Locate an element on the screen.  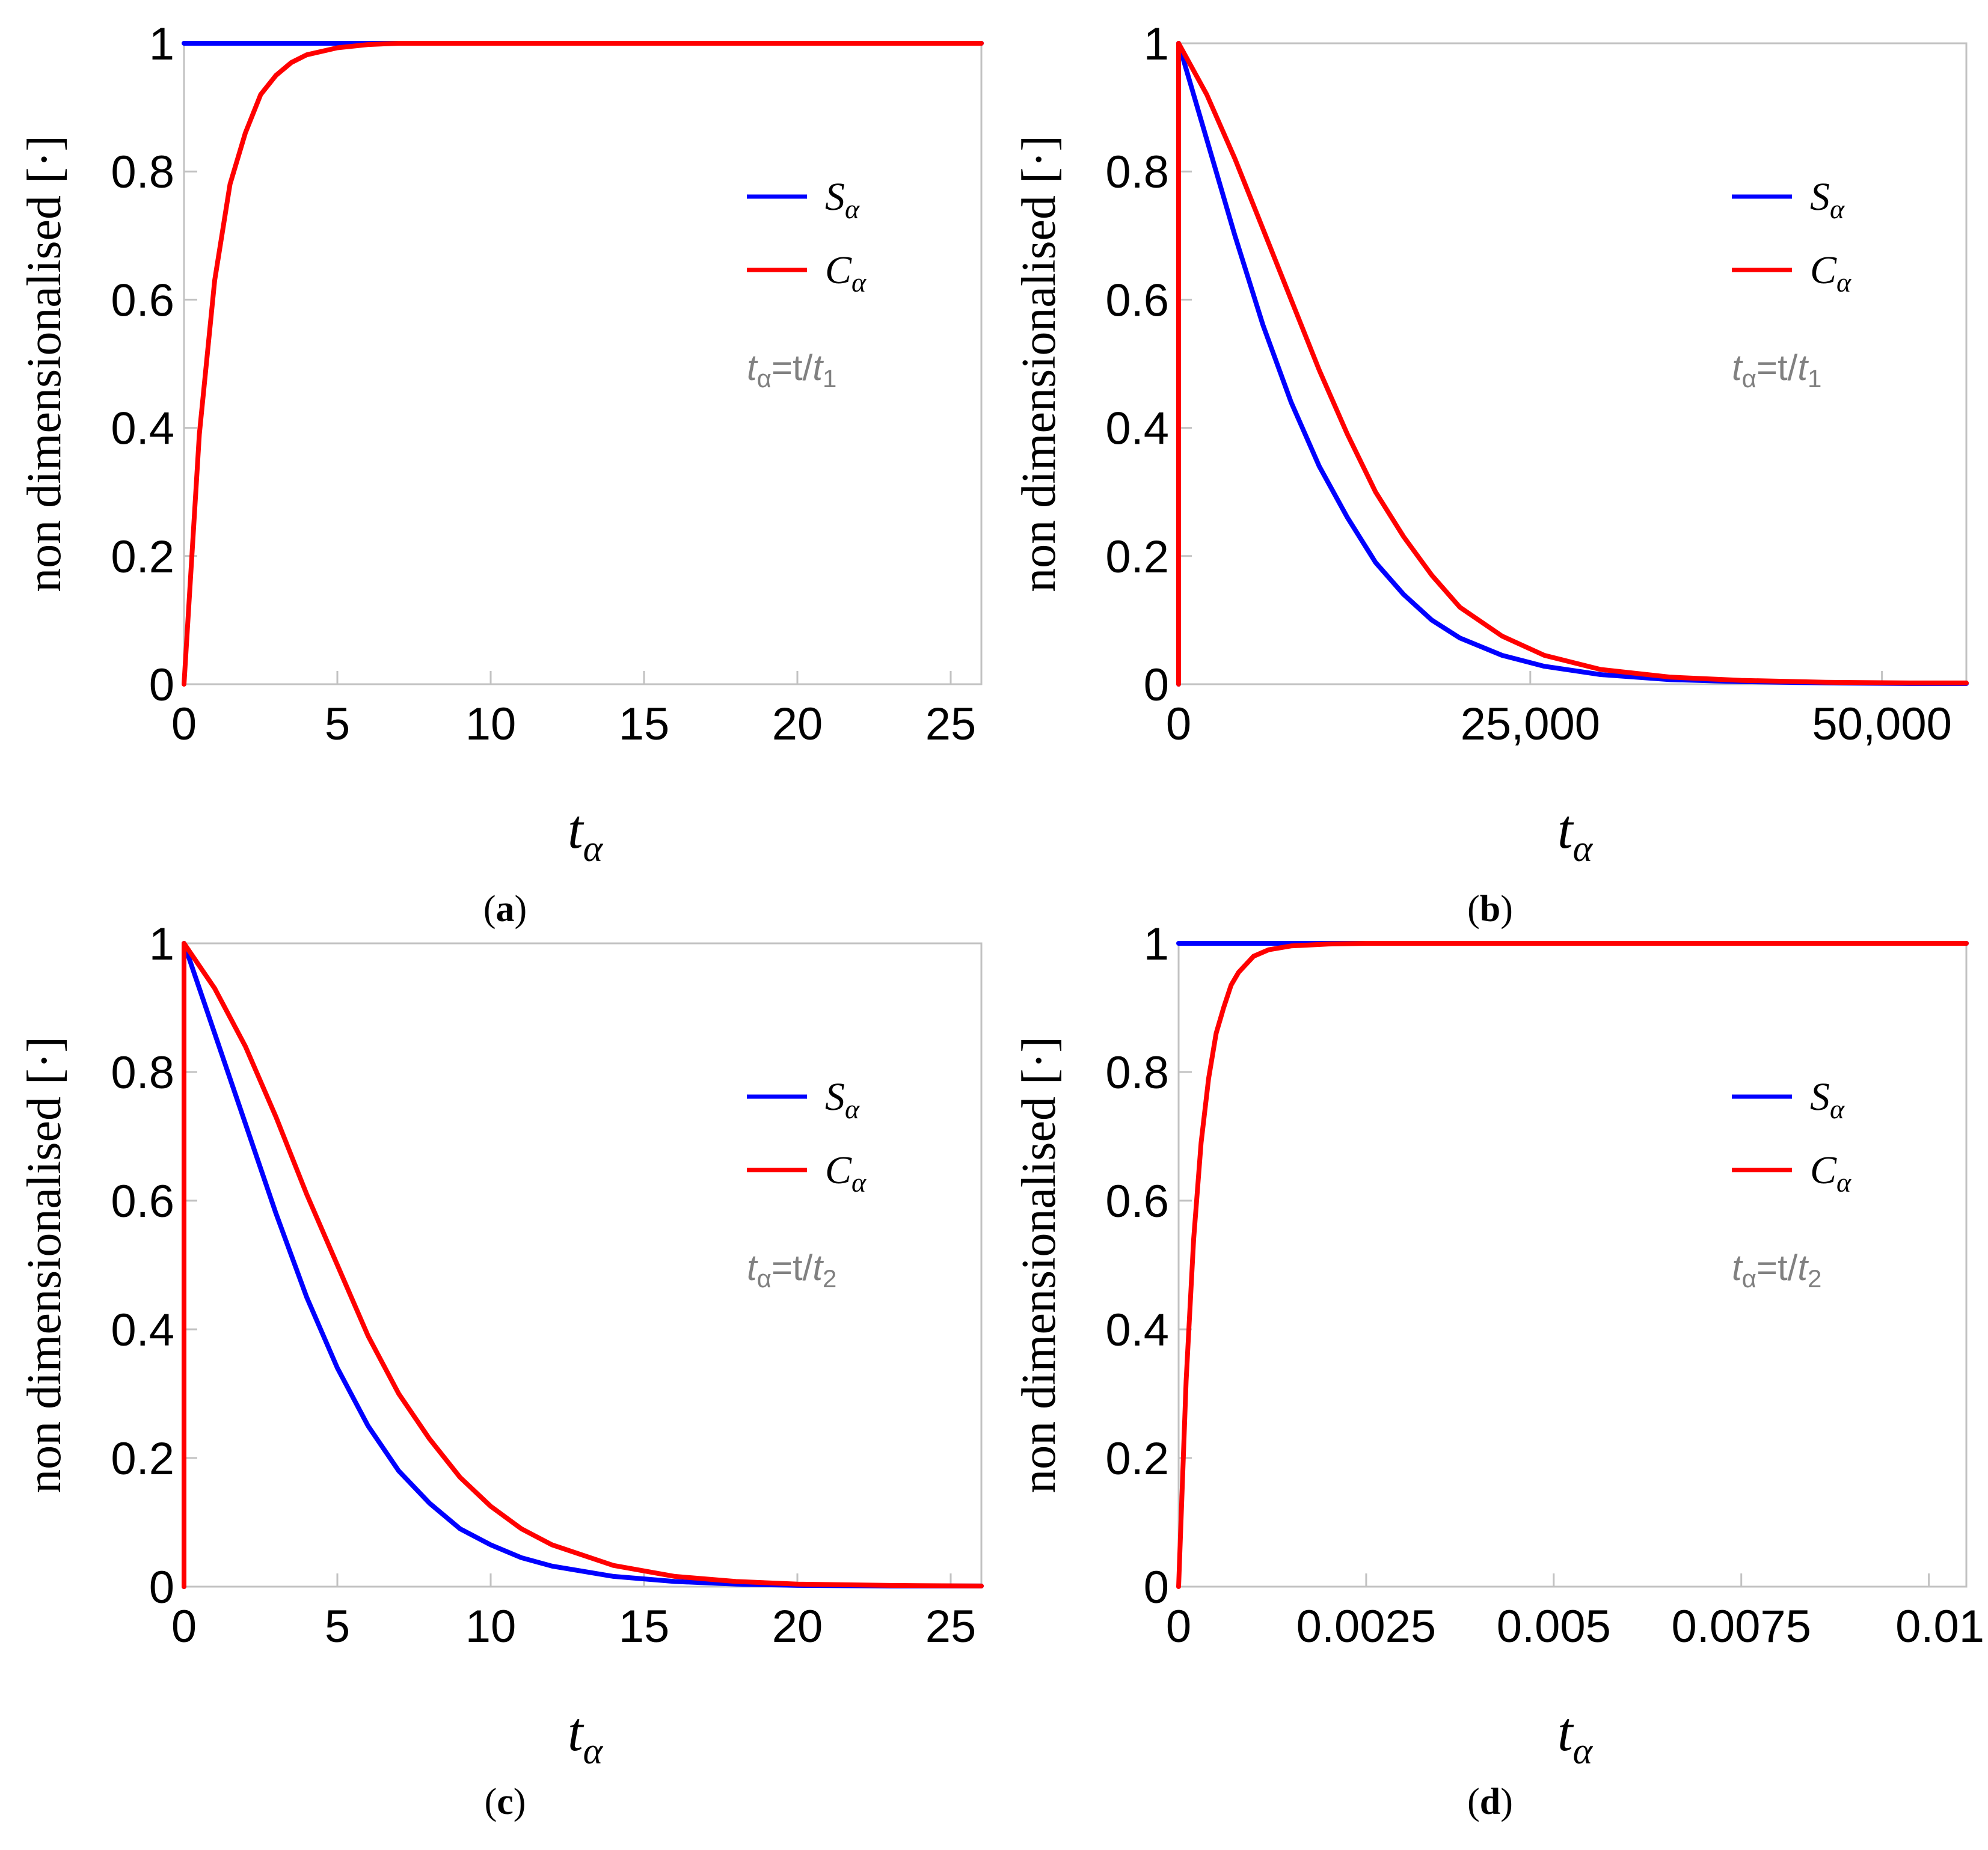
x-tick-label: 0.0025 is located at coordinates (1366, 1626).